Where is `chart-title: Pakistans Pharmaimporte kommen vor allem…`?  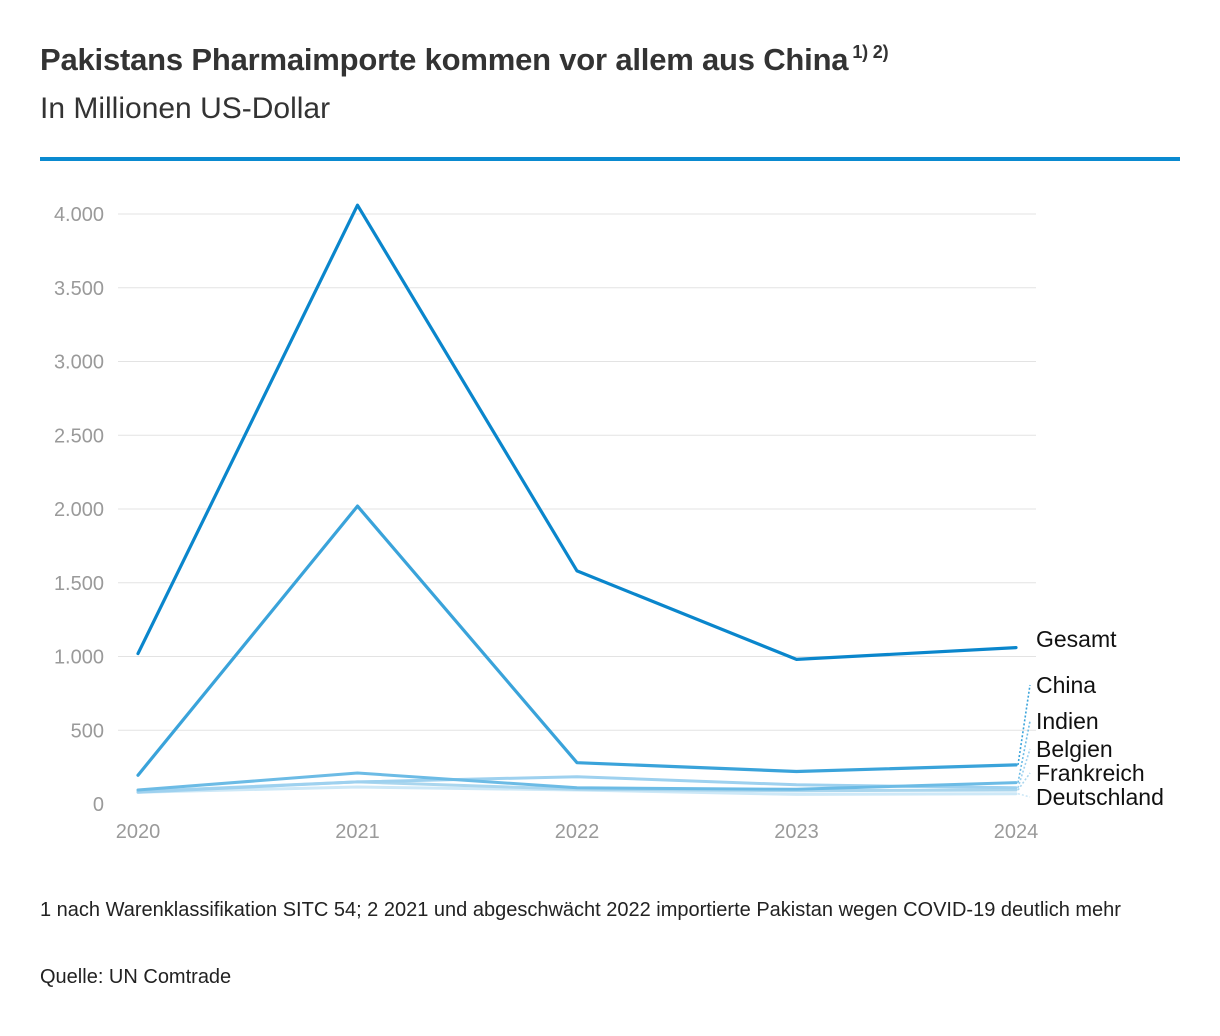
chart-title: Pakistans Pharmaimporte kommen vor allem… is located at coordinates (464, 59).